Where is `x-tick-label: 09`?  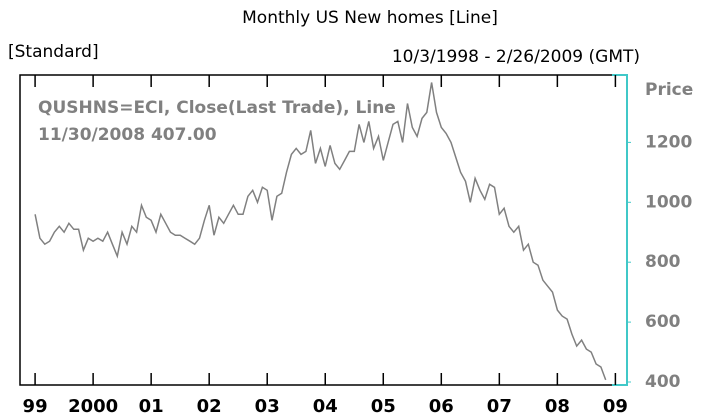
x-tick-label: 09 is located at coordinates (615, 406).